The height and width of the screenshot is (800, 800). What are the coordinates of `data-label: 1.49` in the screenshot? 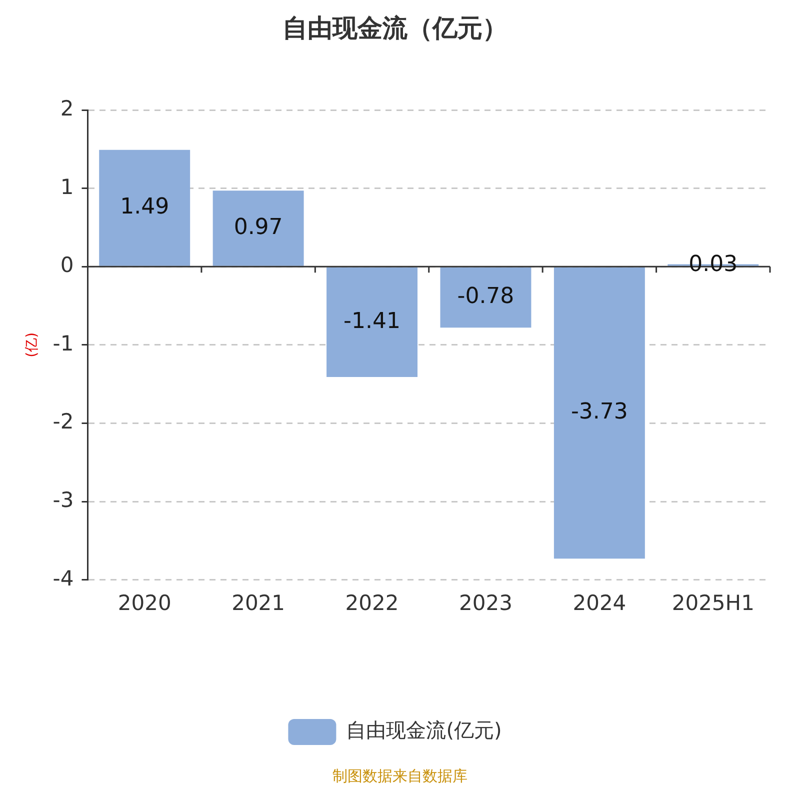 It's located at (145, 207).